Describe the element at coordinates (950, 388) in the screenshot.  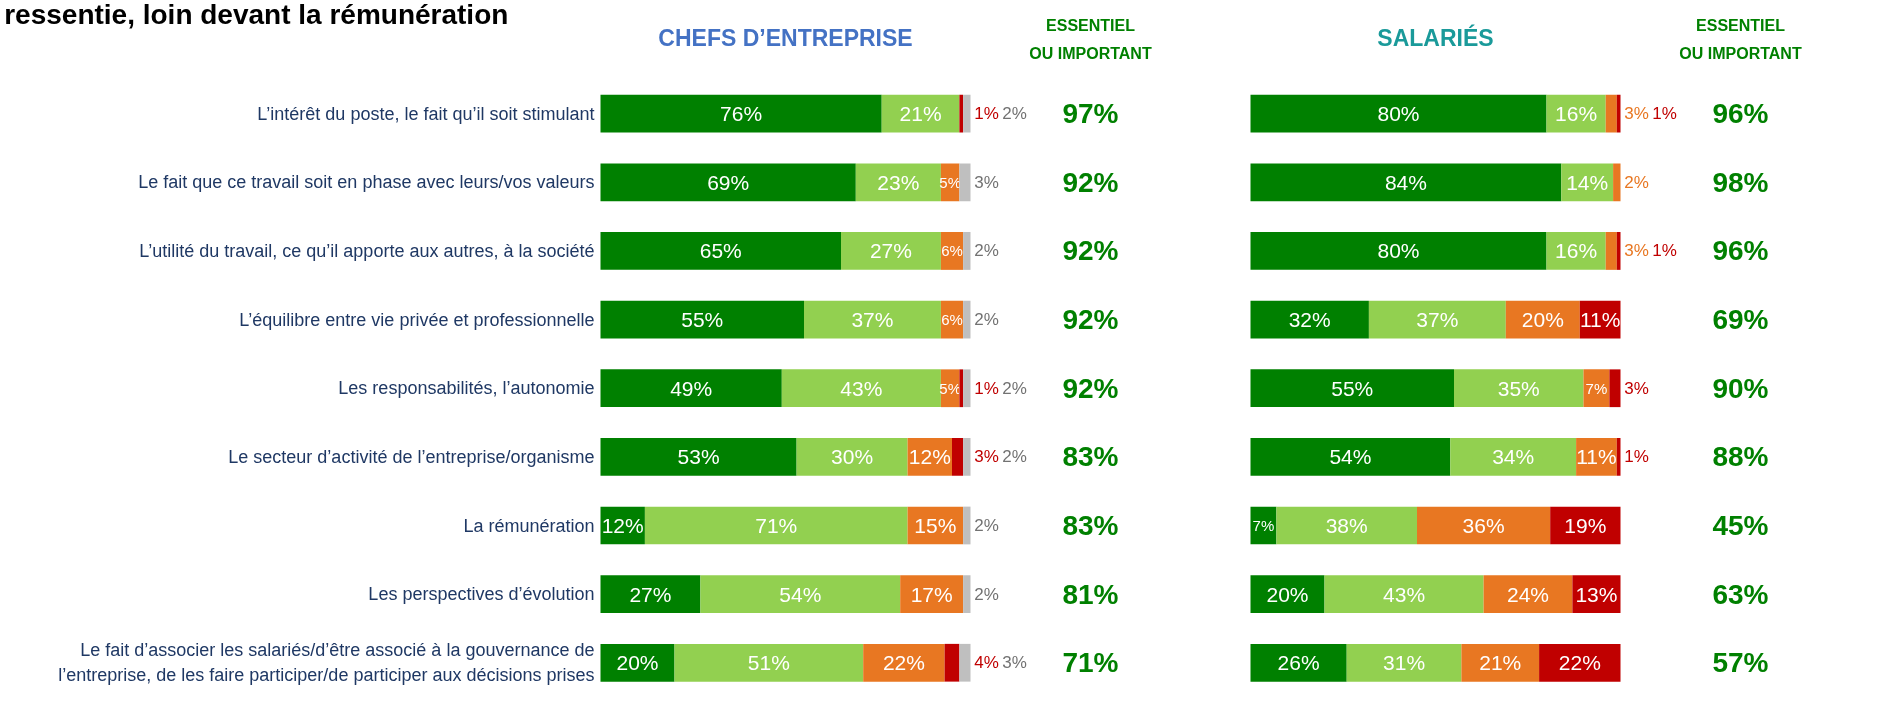
I see `data-label: 5%` at that location.